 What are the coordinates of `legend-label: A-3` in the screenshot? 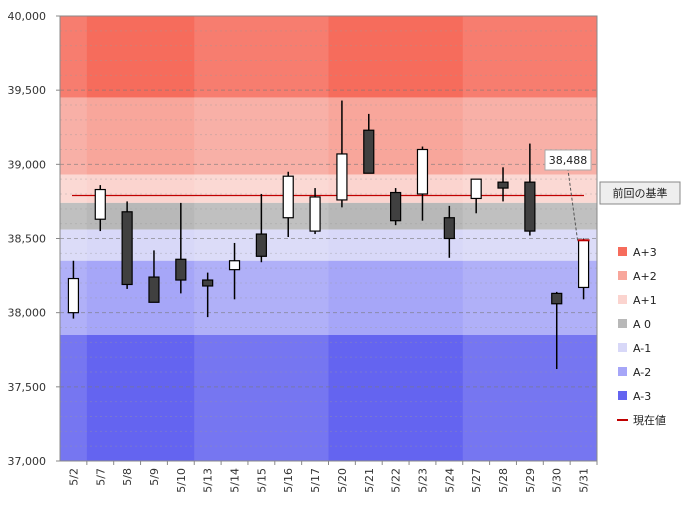 It's located at (642, 396).